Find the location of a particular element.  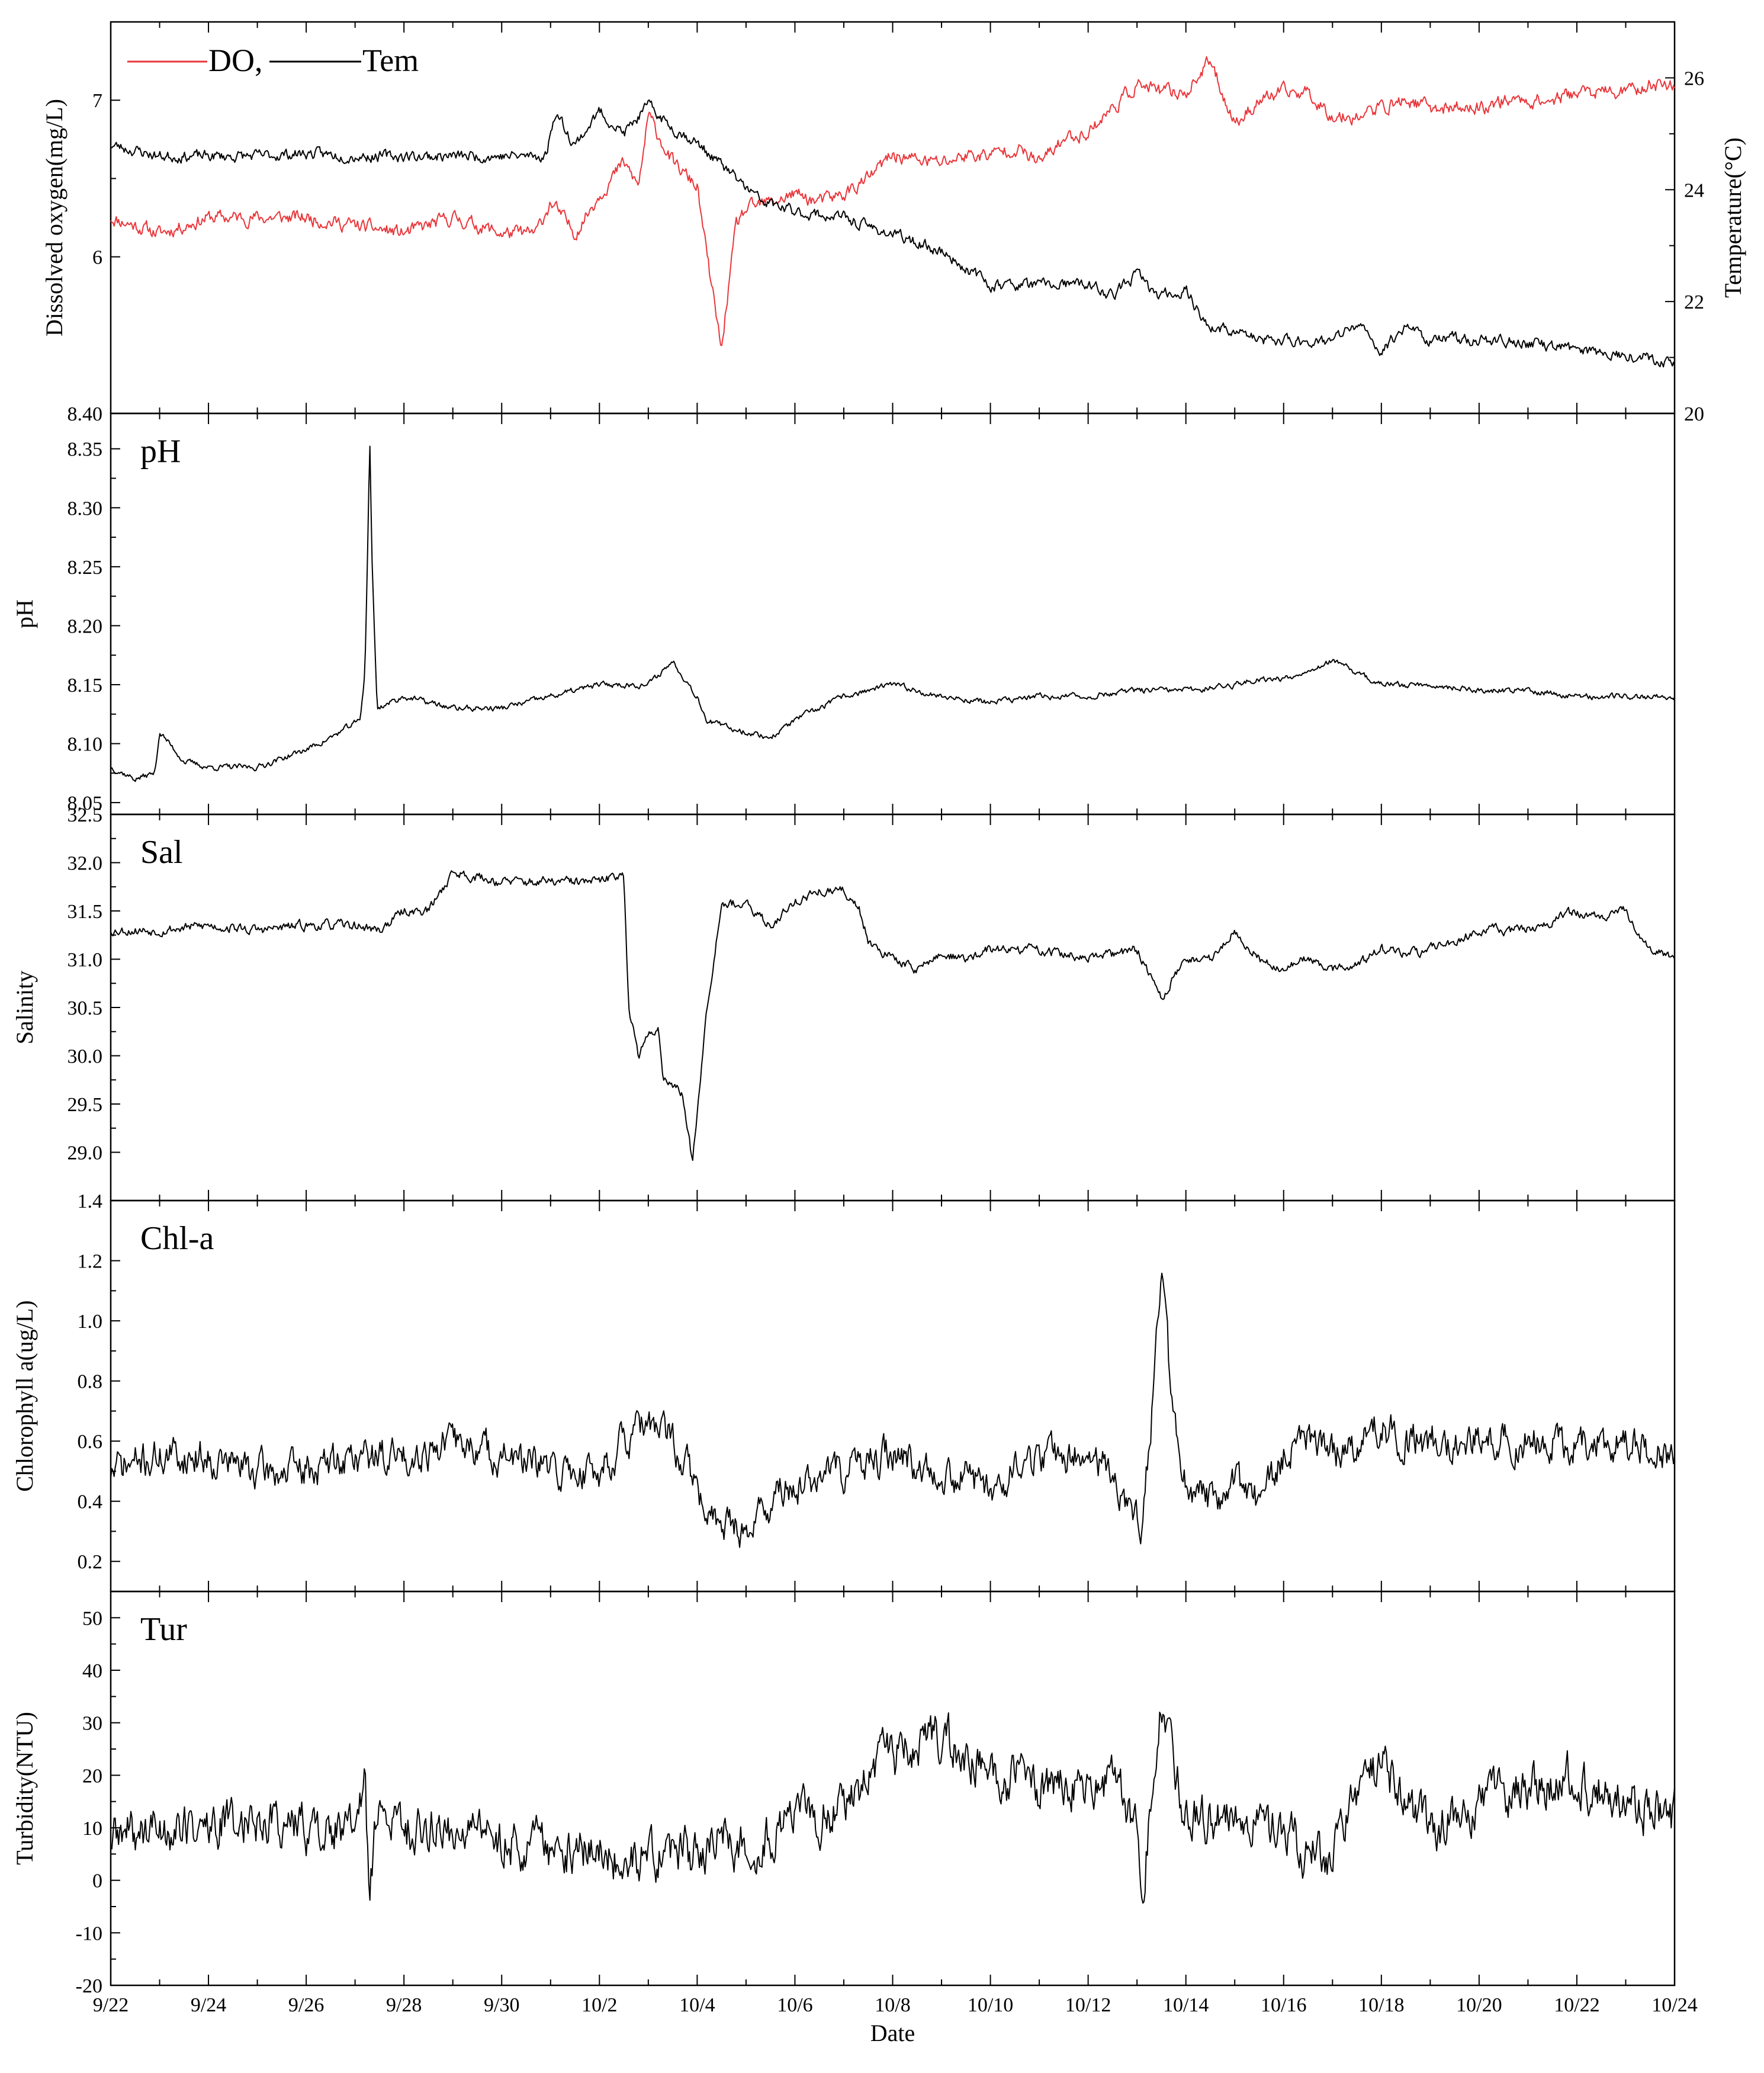

x-axis-title: Date is located at coordinates (892, 2033).